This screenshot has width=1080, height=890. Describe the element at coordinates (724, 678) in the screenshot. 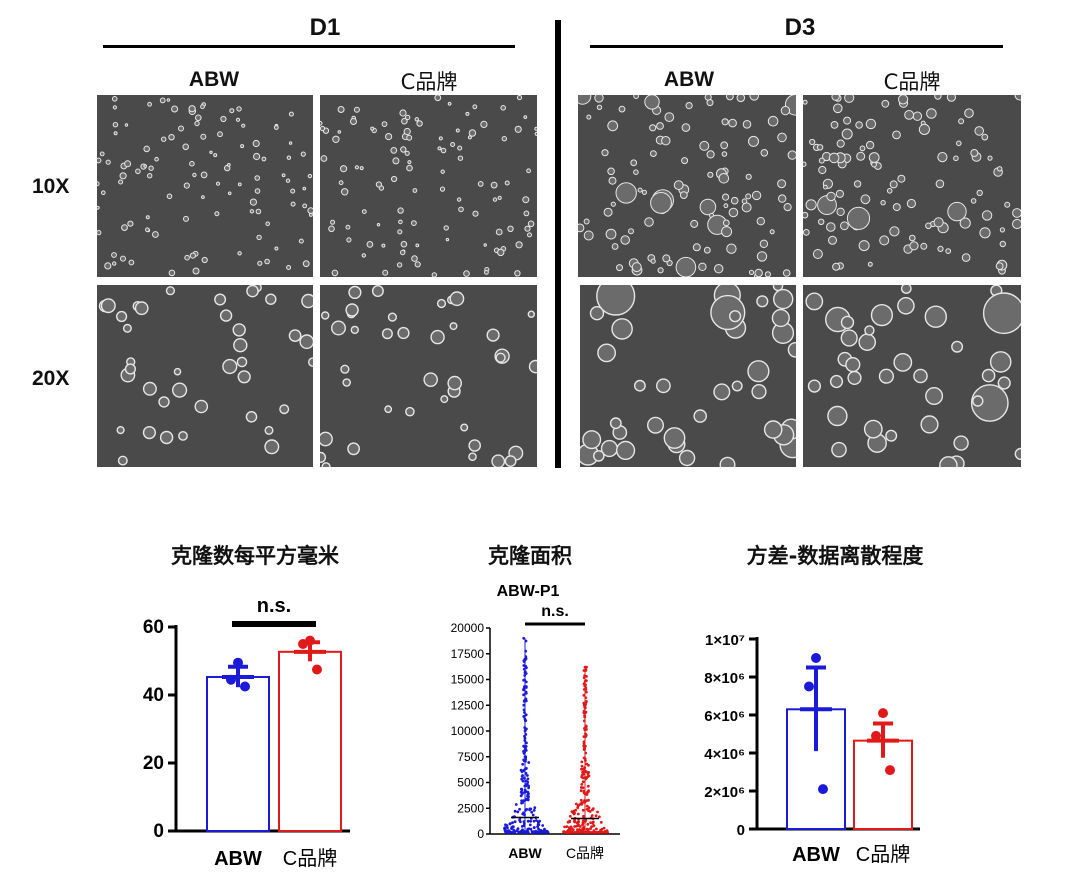

I see `y-tick-label: 8×10⁶` at that location.